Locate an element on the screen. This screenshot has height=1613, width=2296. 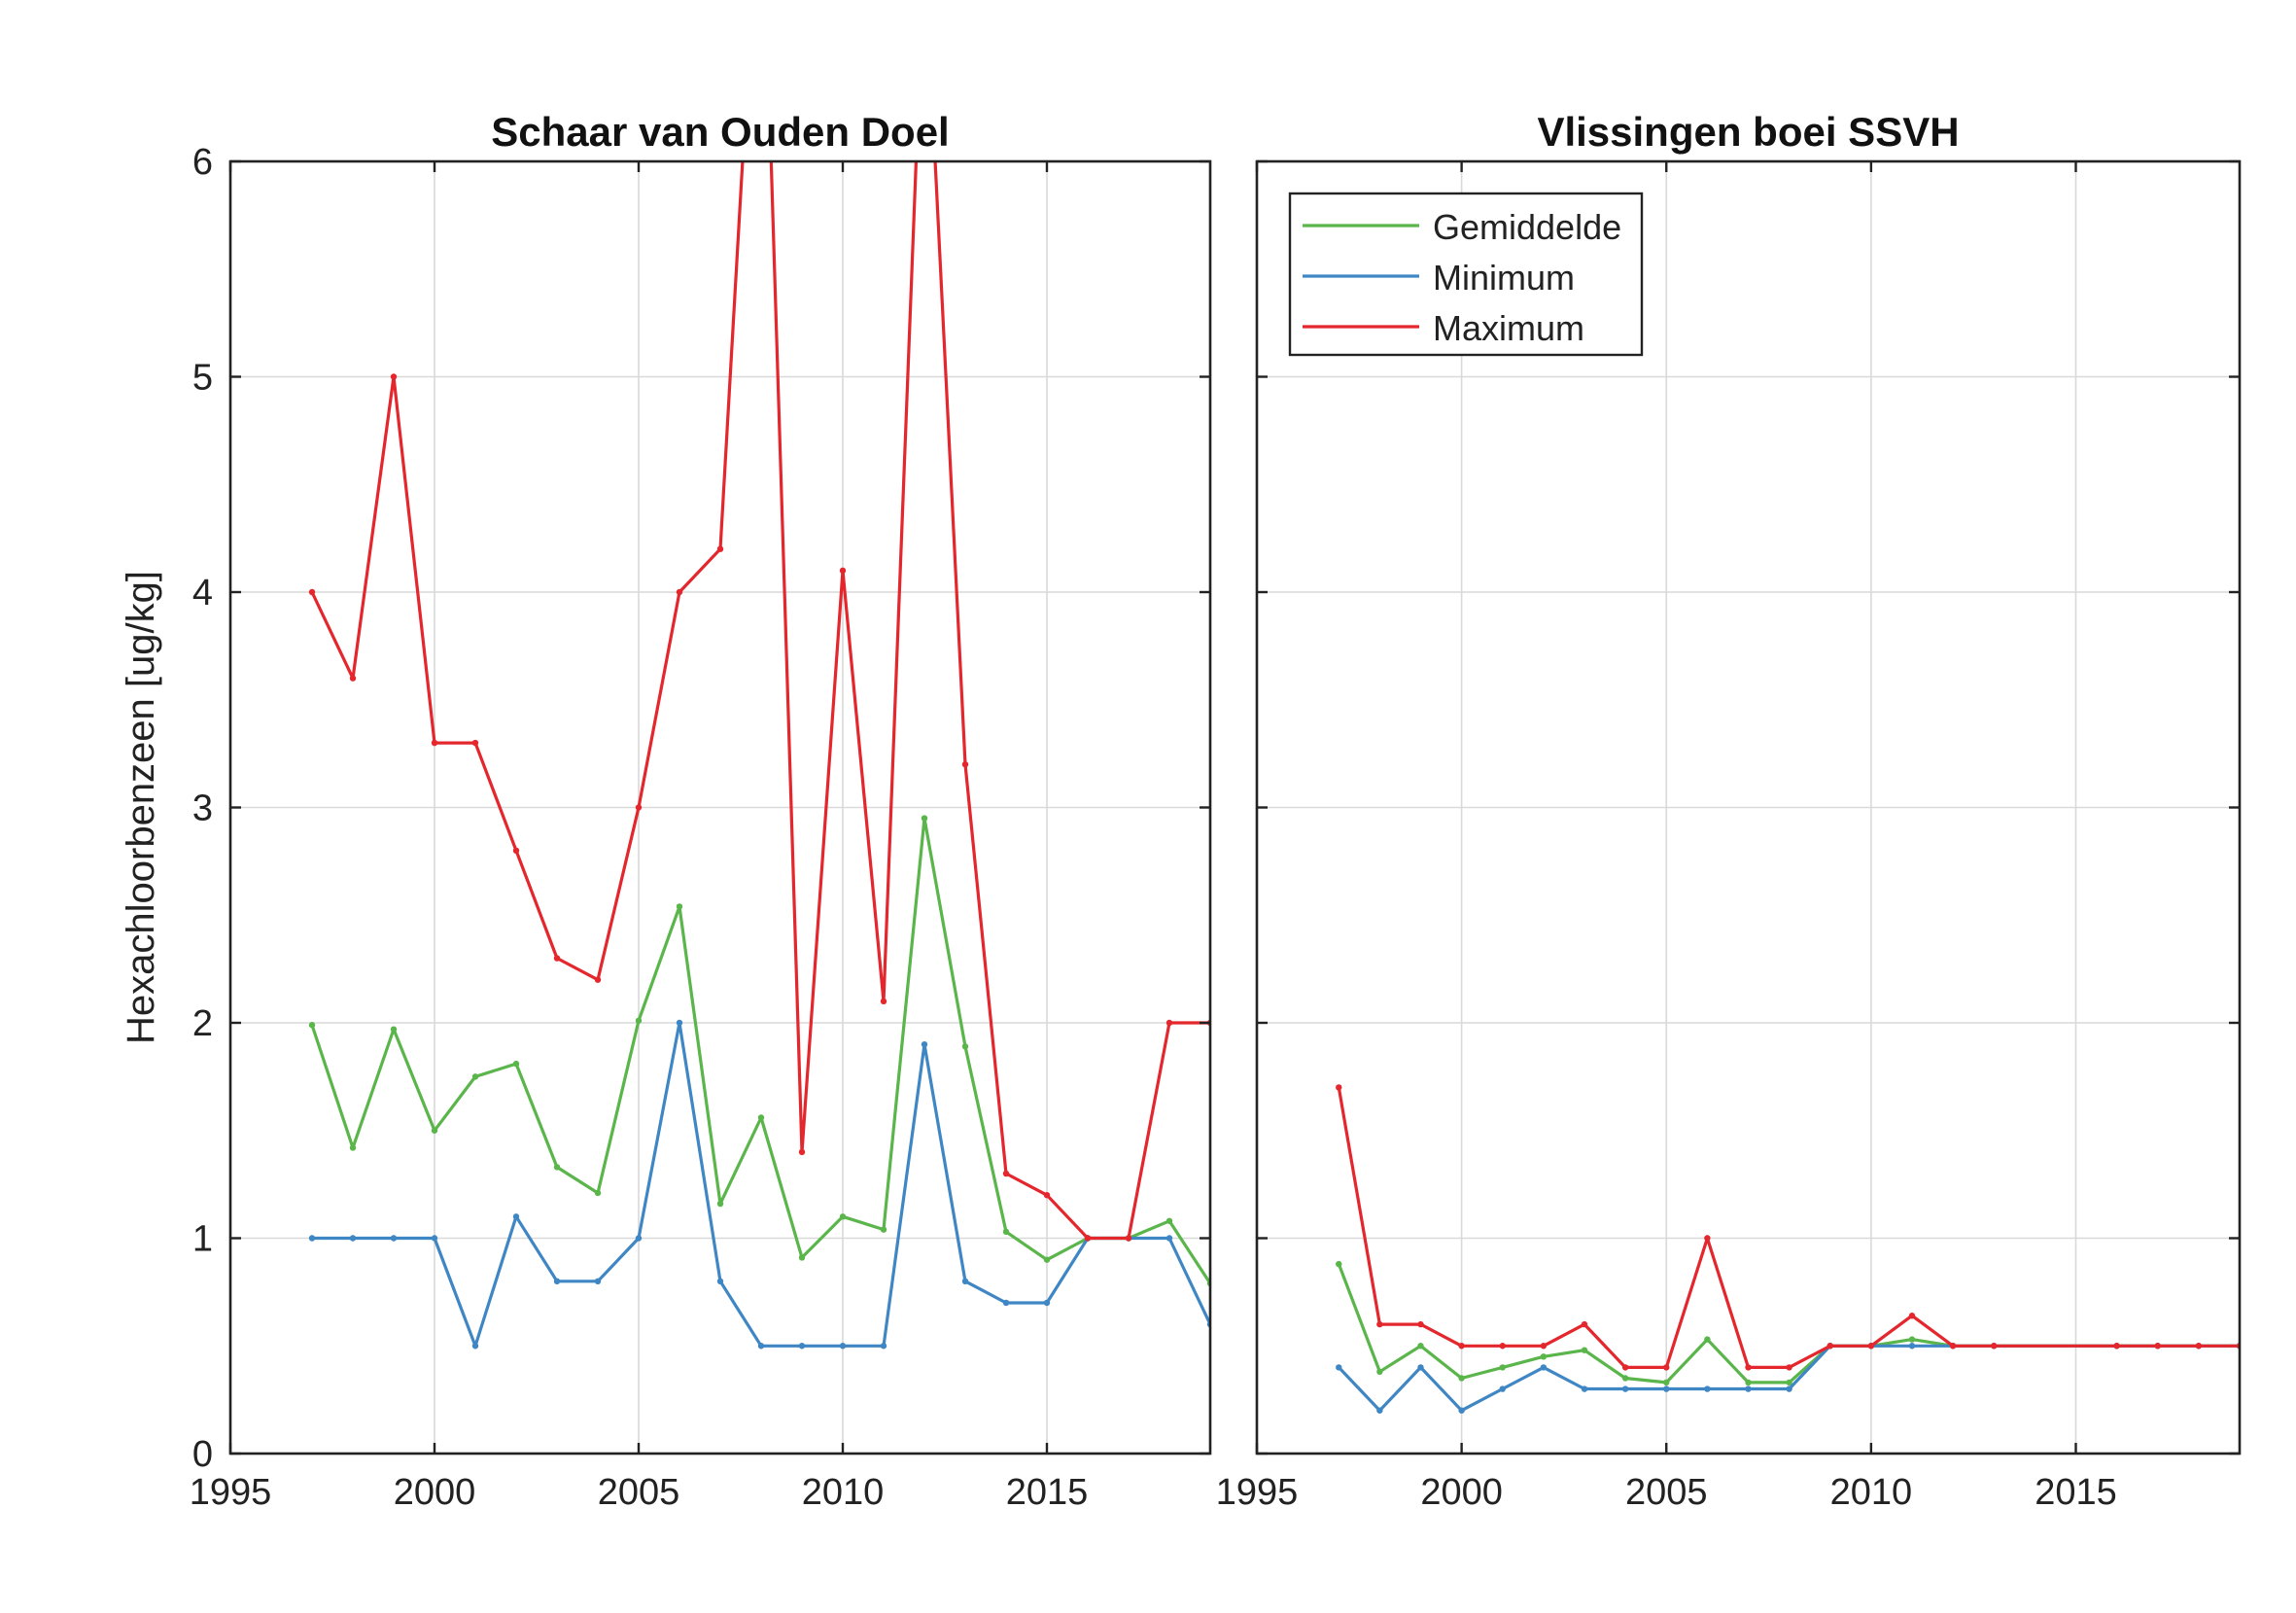
legend: Gemiddelde Minimum Maximum is located at coordinates (1466, 274).